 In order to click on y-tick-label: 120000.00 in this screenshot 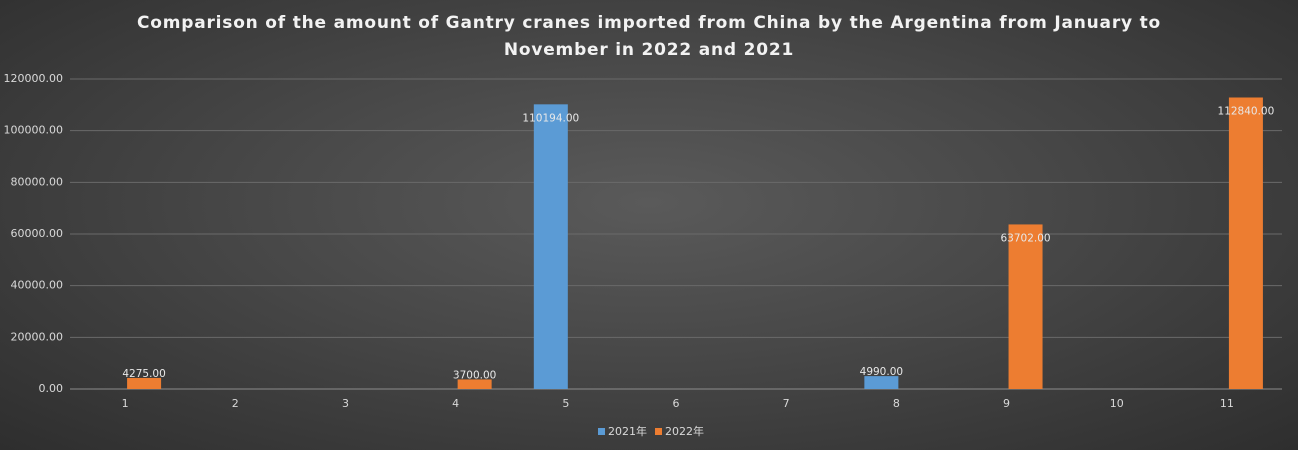, I will do `click(34, 78)`.